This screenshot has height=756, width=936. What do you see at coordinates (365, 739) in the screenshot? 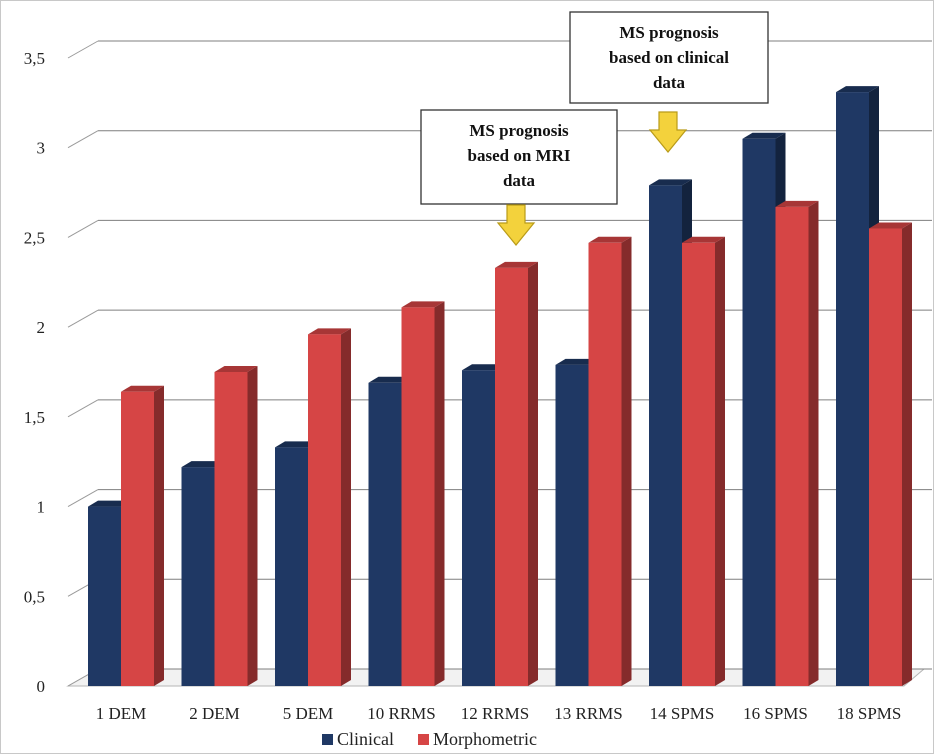
I see `legend-label-clinical: Clinical` at bounding box center [365, 739].